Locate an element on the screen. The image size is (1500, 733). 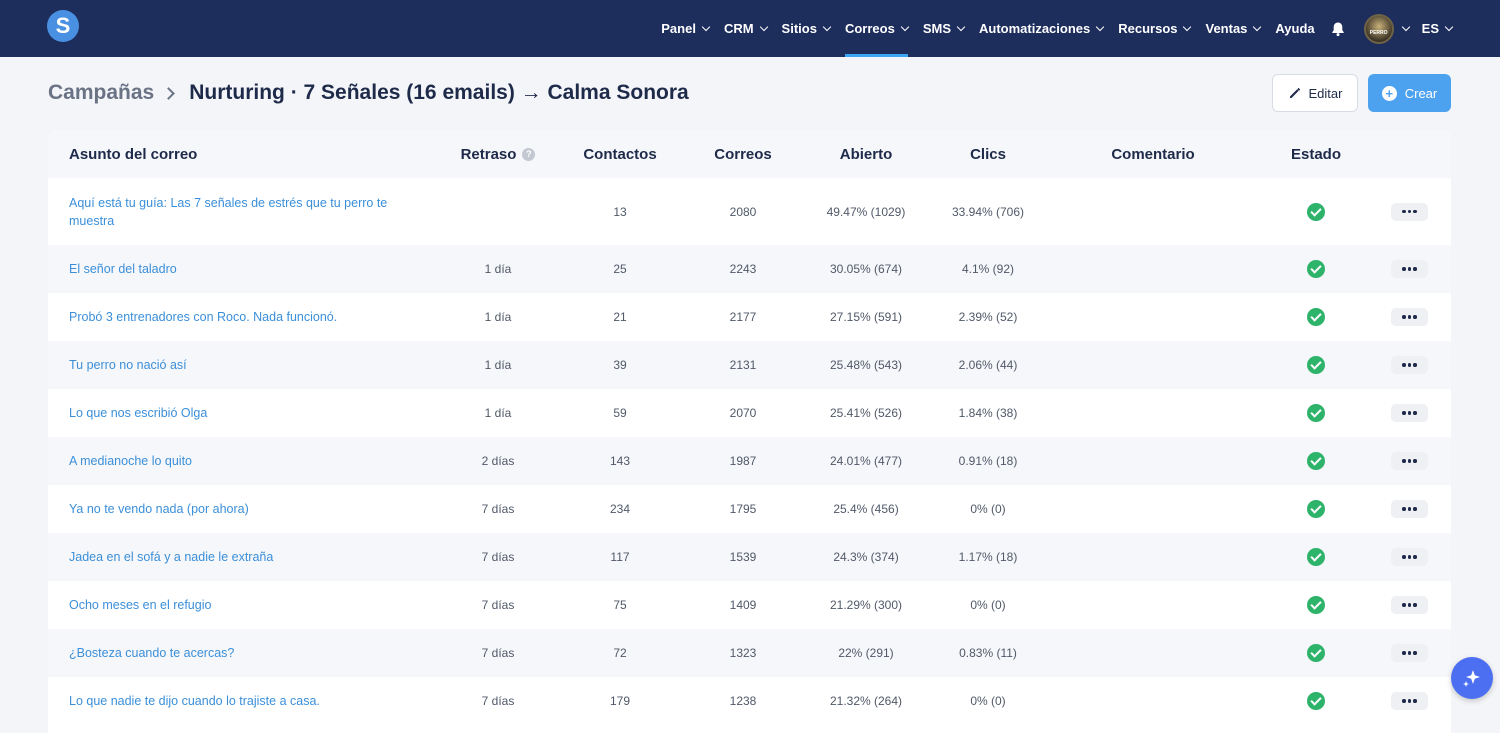
cell-clicks: 1.84% (38) is located at coordinates (988, 413).